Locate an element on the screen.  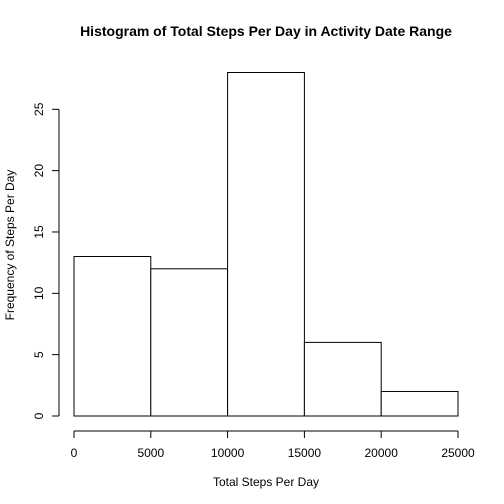
x-tick-label-2: 10000 is located at coordinates (228, 453).